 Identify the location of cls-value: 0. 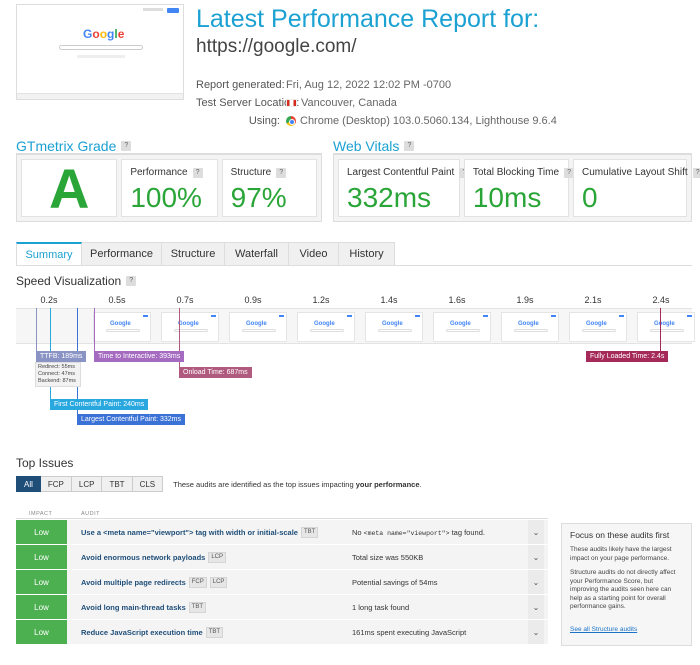
(590, 197).